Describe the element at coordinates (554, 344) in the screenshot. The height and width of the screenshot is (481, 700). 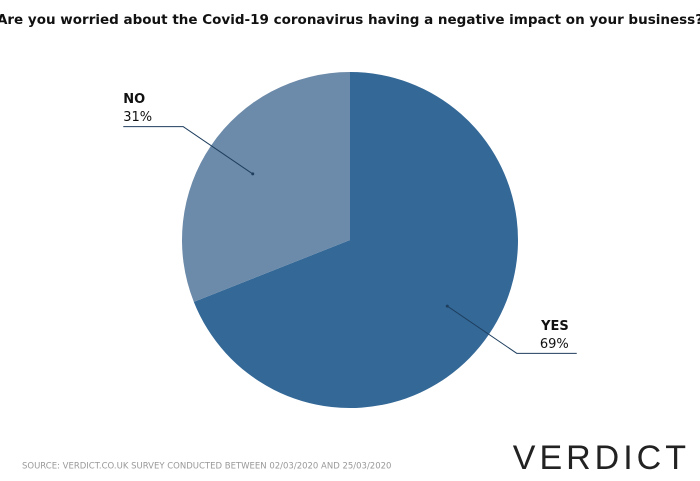
I see `value-label: 69%` at that location.